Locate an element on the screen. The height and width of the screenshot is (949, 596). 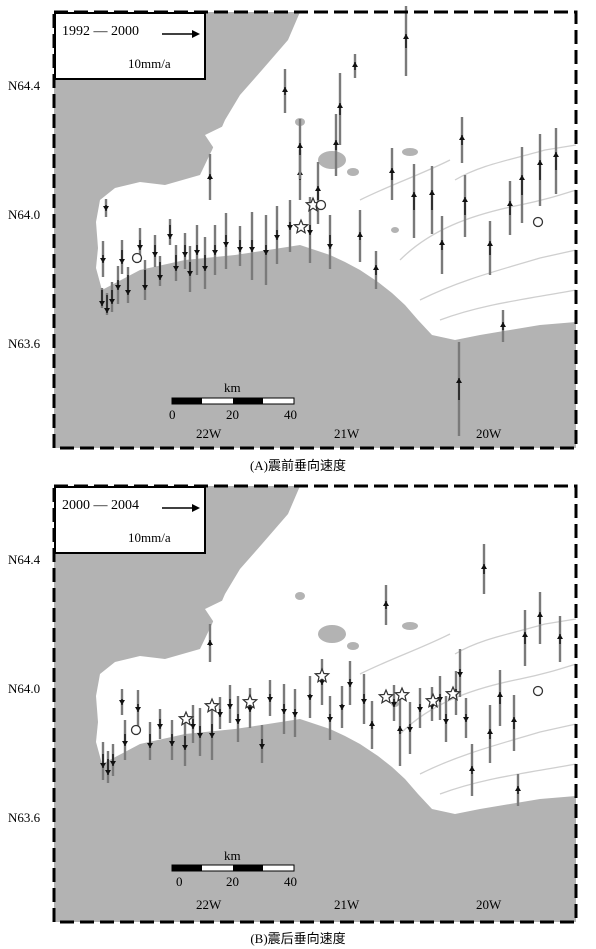
scale-tick-40: 40 is located at coordinates (290, 881).